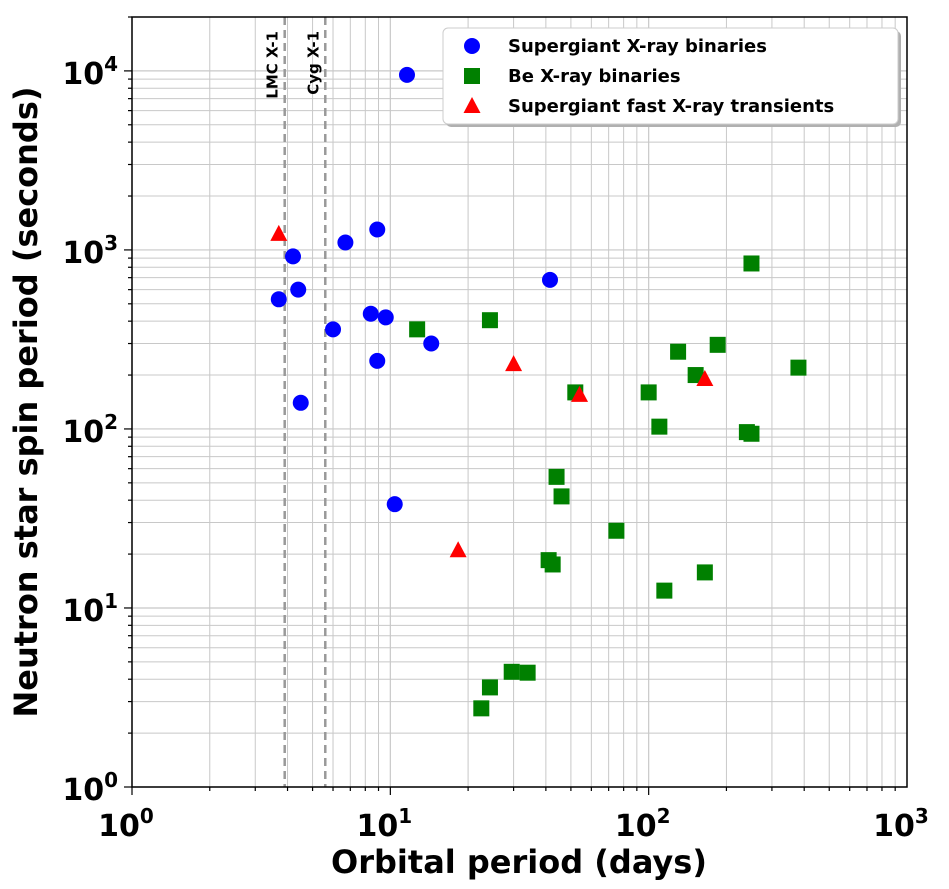 The image size is (949, 889). What do you see at coordinates (313, 63) in the screenshot?
I see `reference-line-label: Cyg X-1` at bounding box center [313, 63].